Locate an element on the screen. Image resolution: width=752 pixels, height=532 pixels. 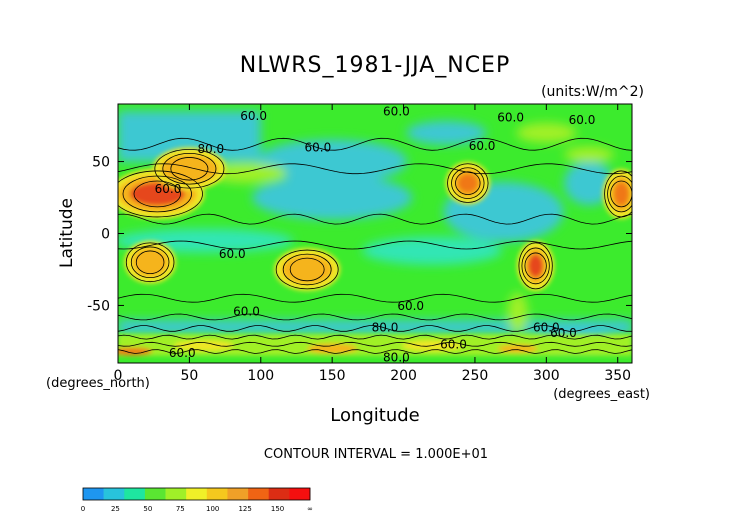
colorbar-label: 100 is located at coordinates (212, 509).